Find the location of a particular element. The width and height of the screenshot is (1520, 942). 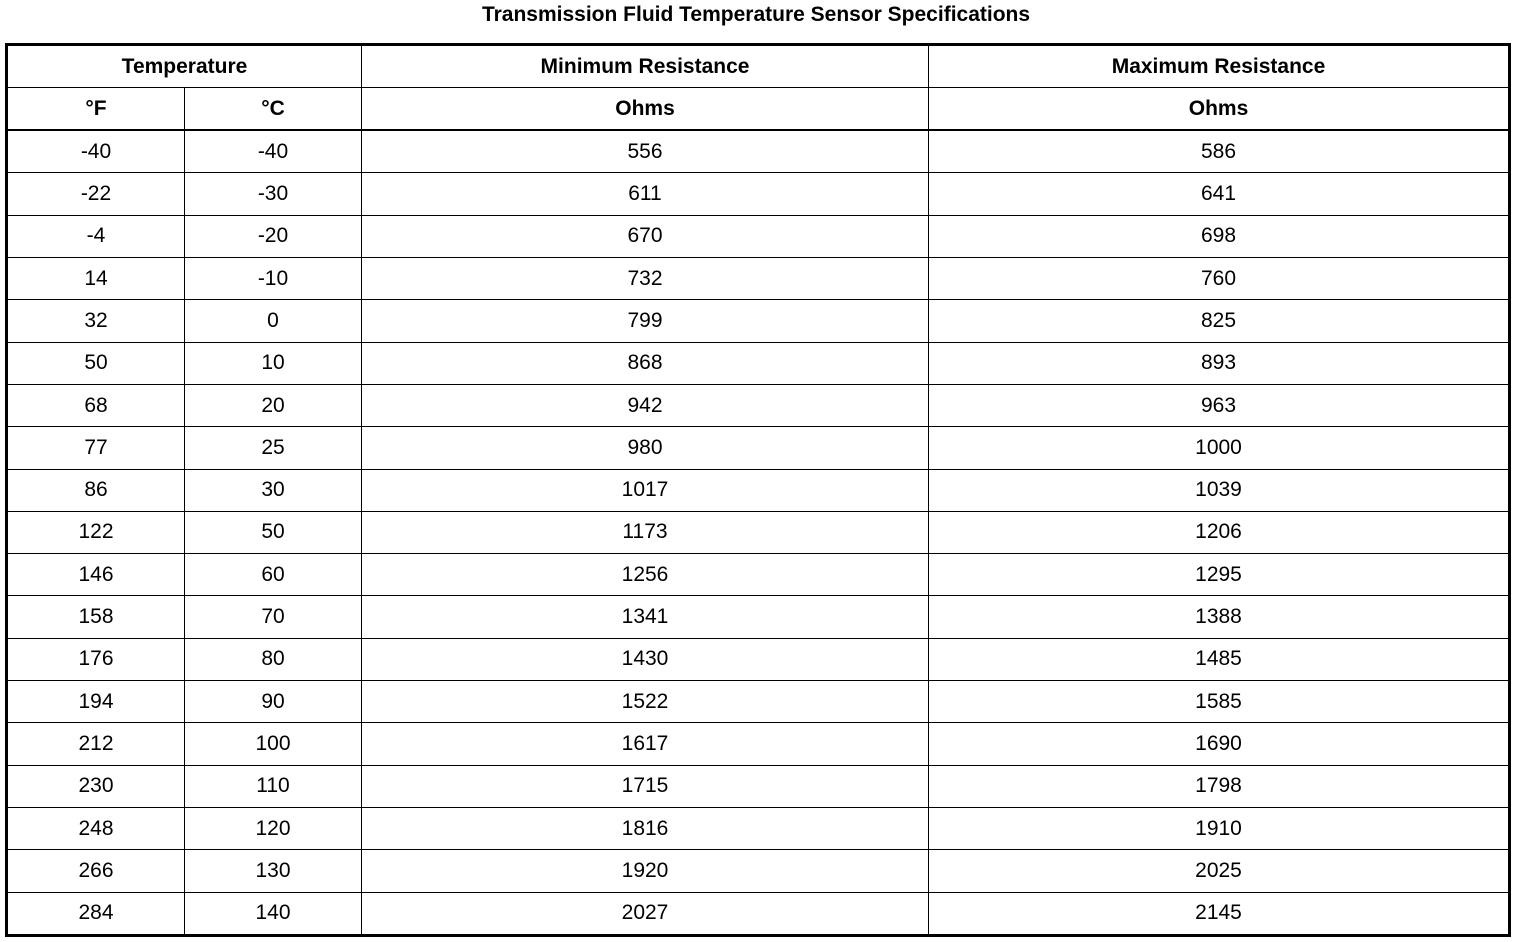

header-max-resistance: Maximum Resistance is located at coordinates (1219, 66).